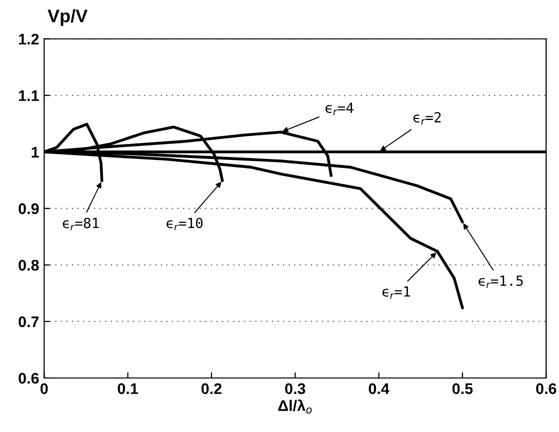 This screenshot has width=559, height=432. Describe the element at coordinates (427, 118) in the screenshot. I see `annotation: ϵ$_{r}$=2` at that location.